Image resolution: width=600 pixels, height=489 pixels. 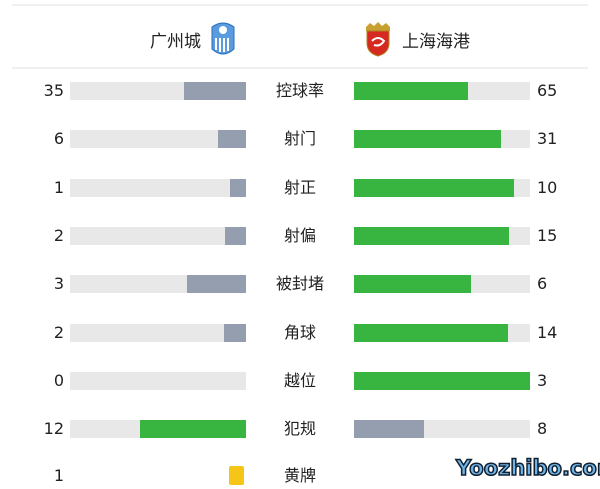 I want to click on stat-row: 6 射门 31, so click(x=300, y=139).